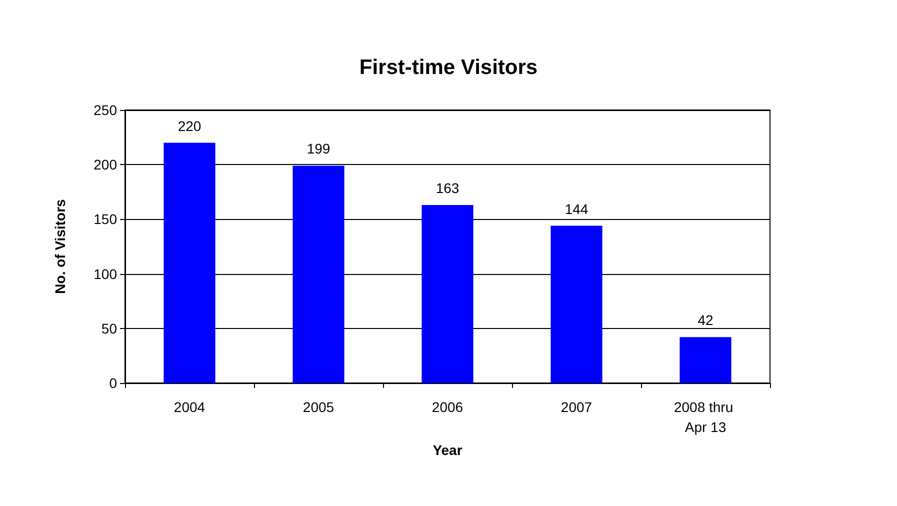  I want to click on y-tick-label: 250, so click(106, 110).